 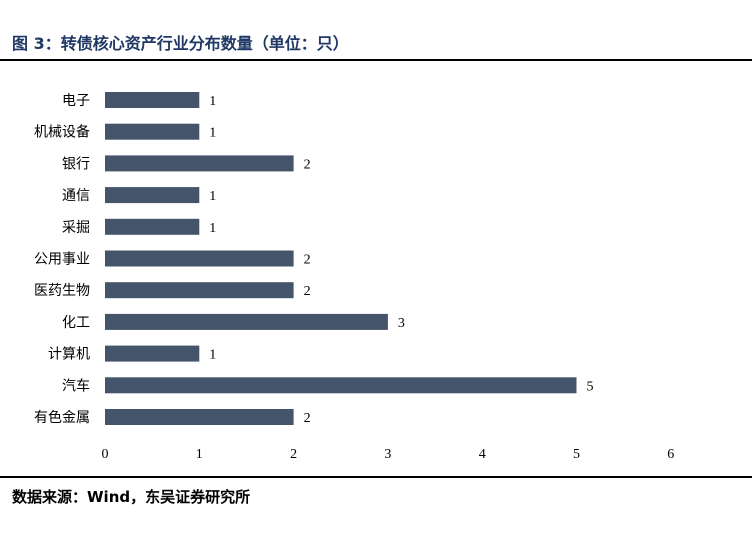 I want to click on category-label: 公用事业, so click(x=62, y=260).